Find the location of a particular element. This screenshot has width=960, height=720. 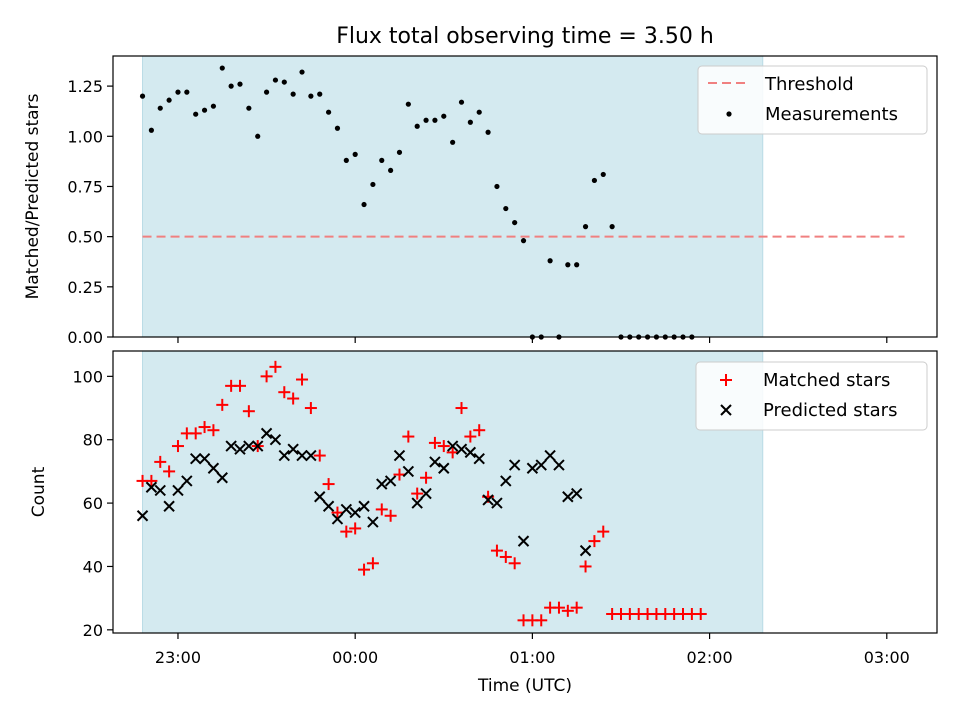

chart-title: Flux total observing time = 3.50 h is located at coordinates (525, 36).